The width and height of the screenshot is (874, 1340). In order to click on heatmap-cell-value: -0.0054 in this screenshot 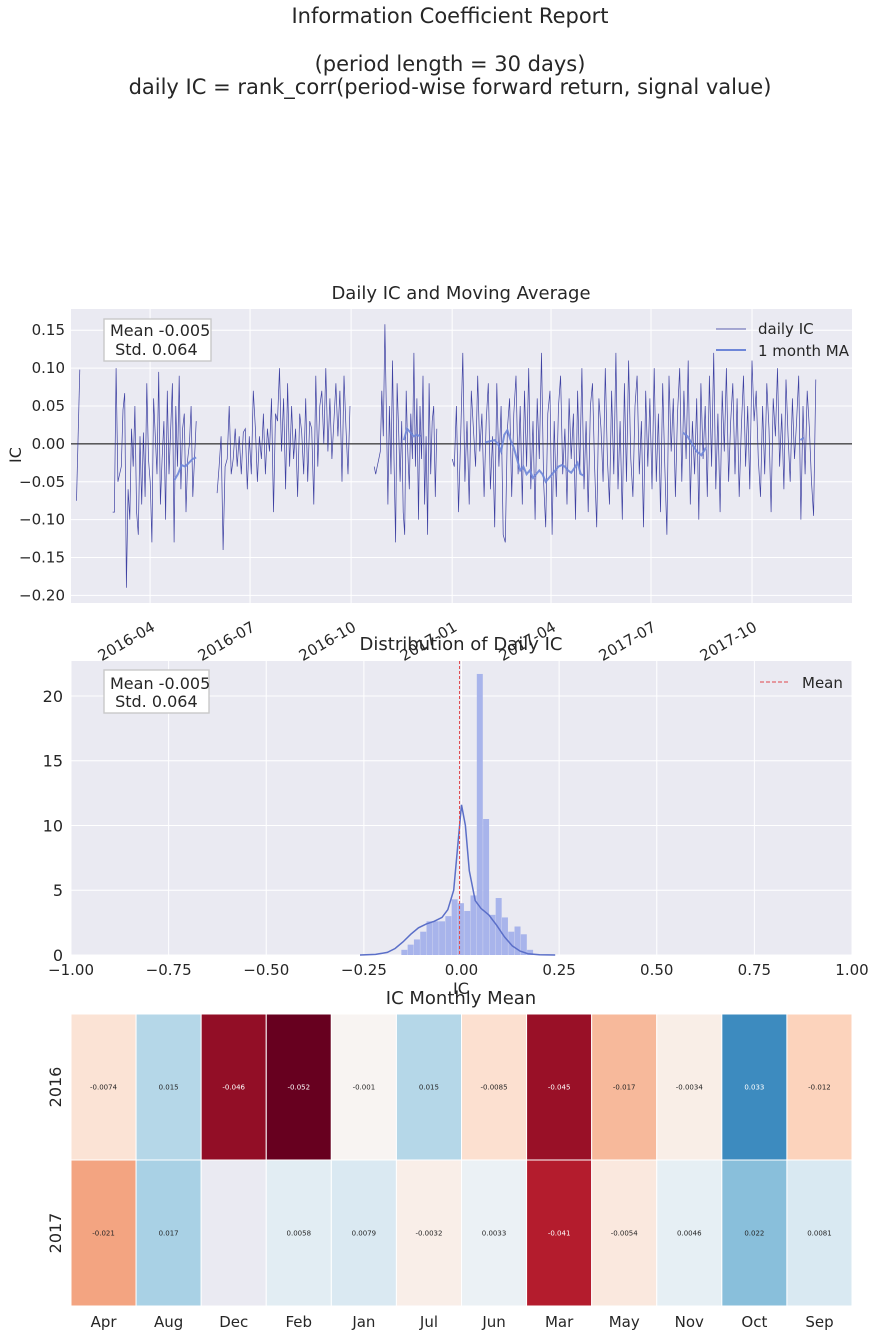, I will do `click(625, 1234)`.